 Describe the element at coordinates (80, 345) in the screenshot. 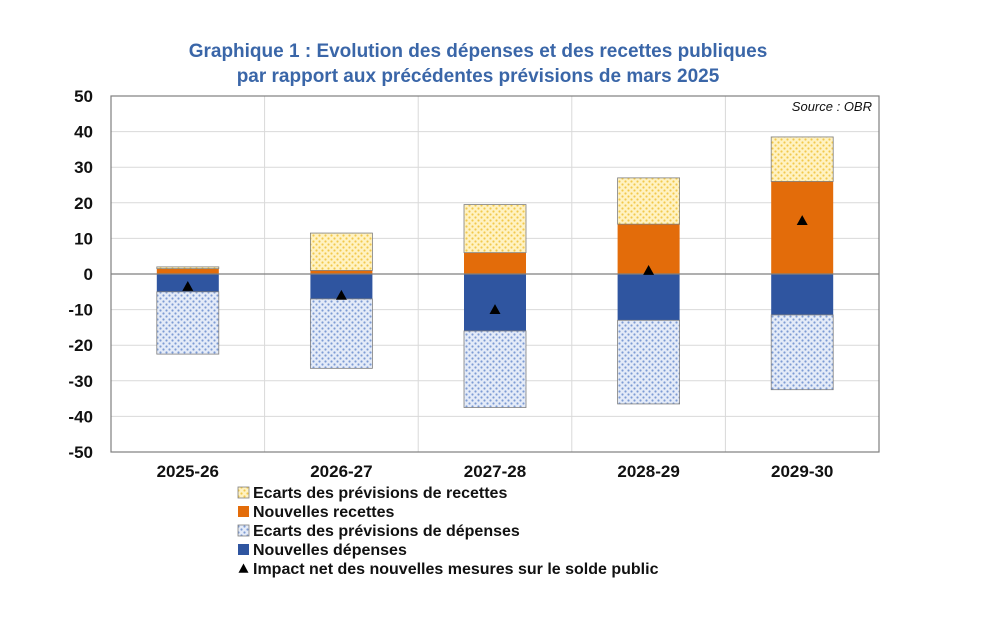

I see `y-tick-label: -20` at that location.